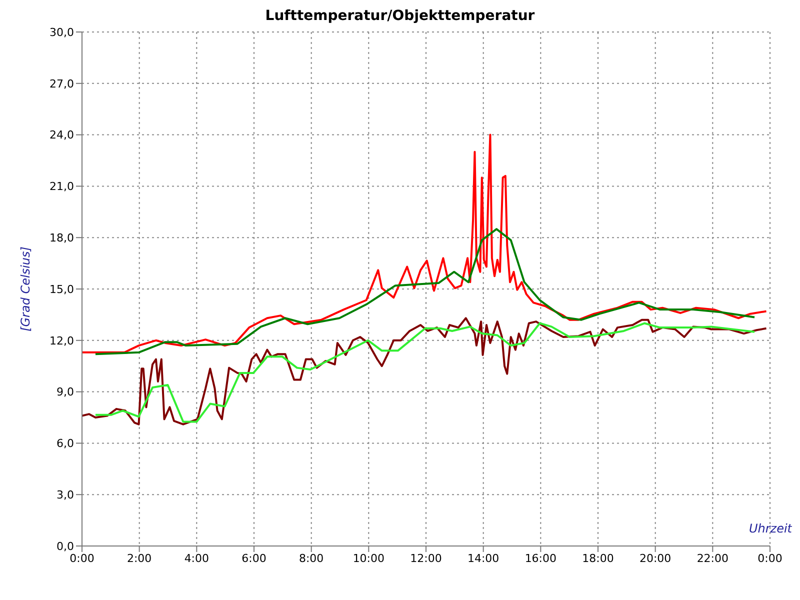 The width and height of the screenshot is (800, 600). Describe the element at coordinates (65, 392) in the screenshot. I see `y-tick-label: 9,0` at that location.